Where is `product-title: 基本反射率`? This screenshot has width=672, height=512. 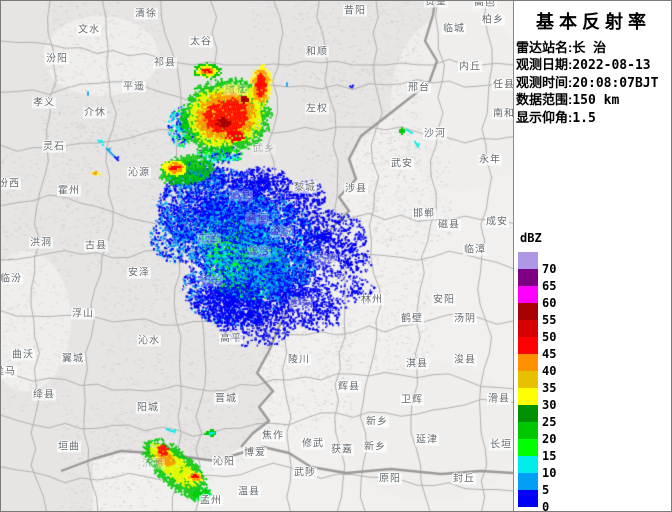 product-title: 基本反射率 is located at coordinates (593, 22).